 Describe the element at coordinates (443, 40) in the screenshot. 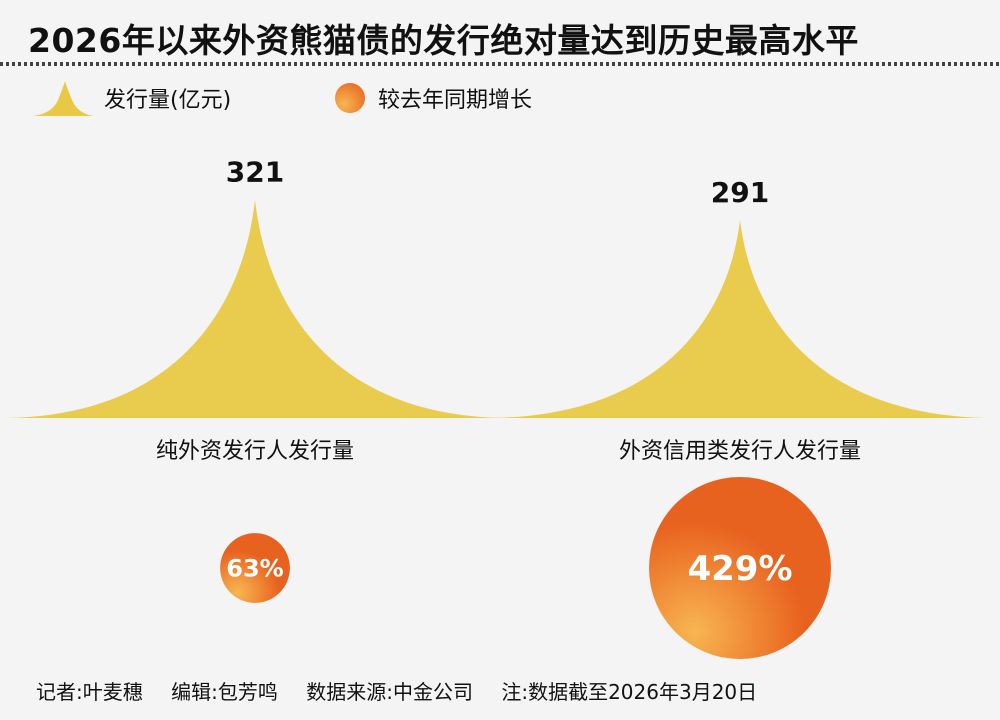

I see `chart-title: 2026年以来外资熊猫债的发行绝对量达到历史最高水平` at that location.